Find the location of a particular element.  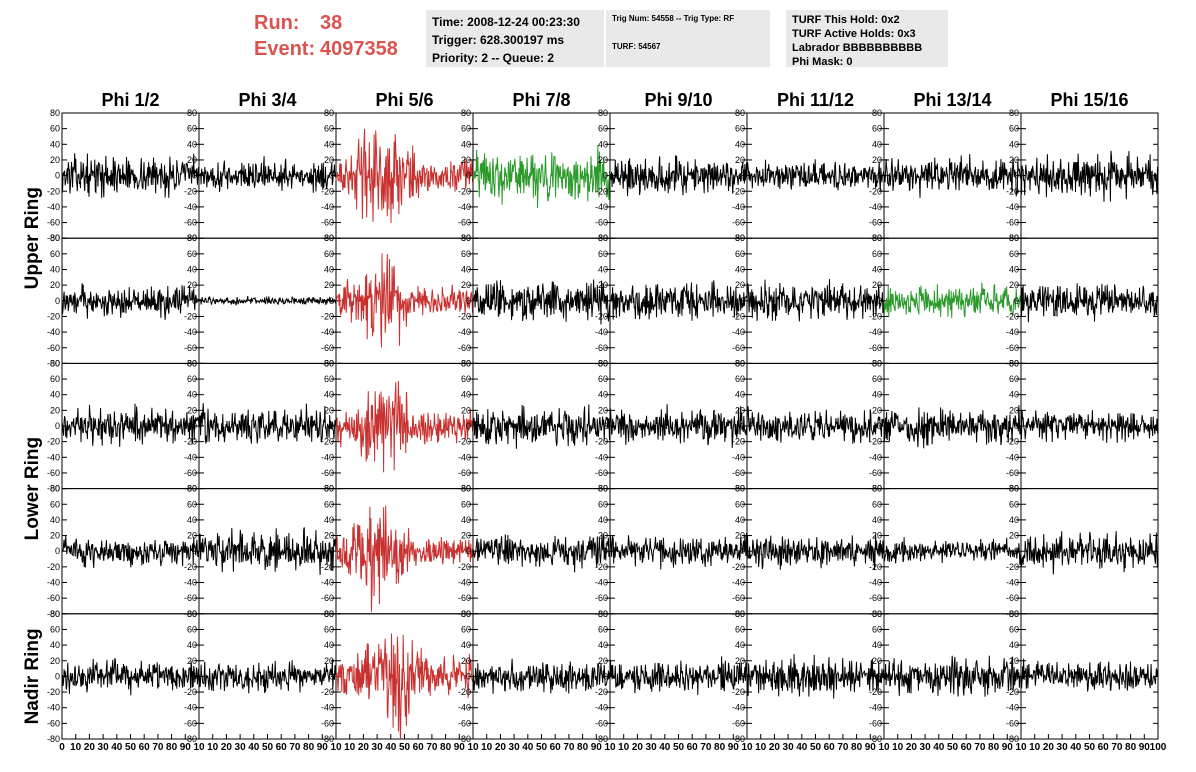

x-tick-label: 100 is located at coordinates (1158, 747).